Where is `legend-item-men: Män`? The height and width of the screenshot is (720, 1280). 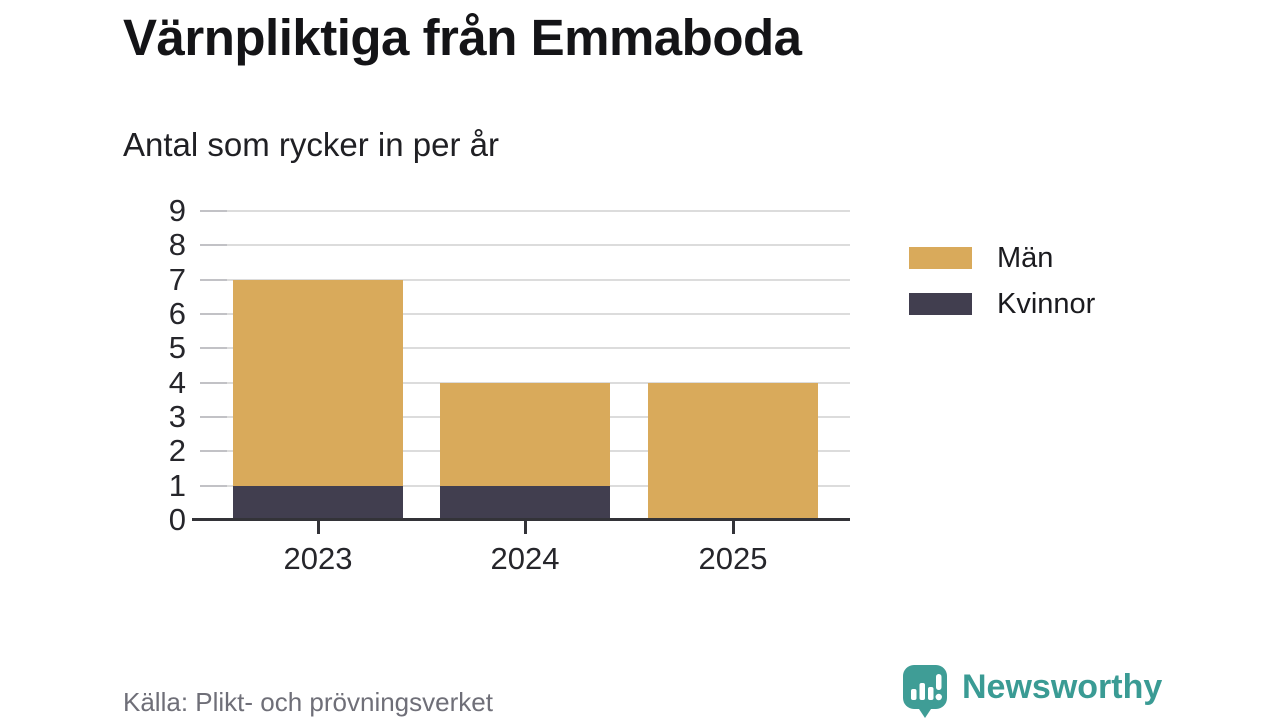
legend-item-men: Män is located at coordinates (1002, 258).